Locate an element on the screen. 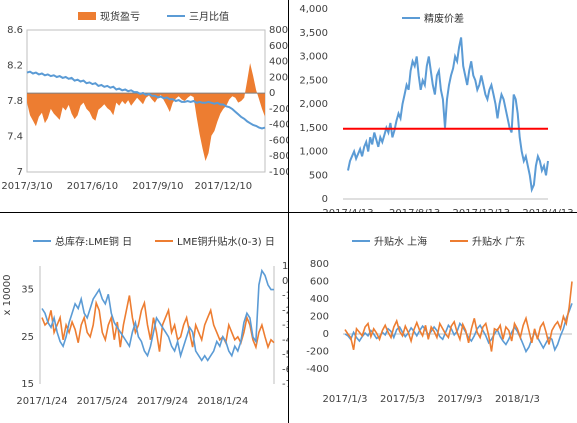 The height and width of the screenshot is (423, 577). series-lme-stock-line is located at coordinates (157, 315).